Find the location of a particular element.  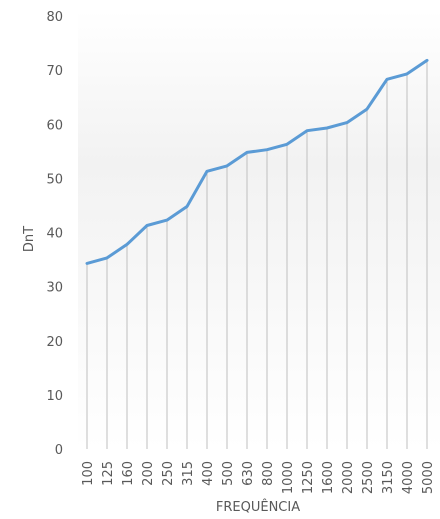

x-tick-label: 800 is located at coordinates (268, 473).